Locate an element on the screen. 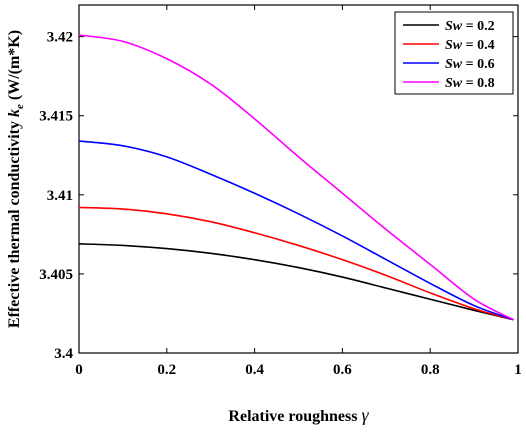  x-tick-label: 0 is located at coordinates (79, 370).